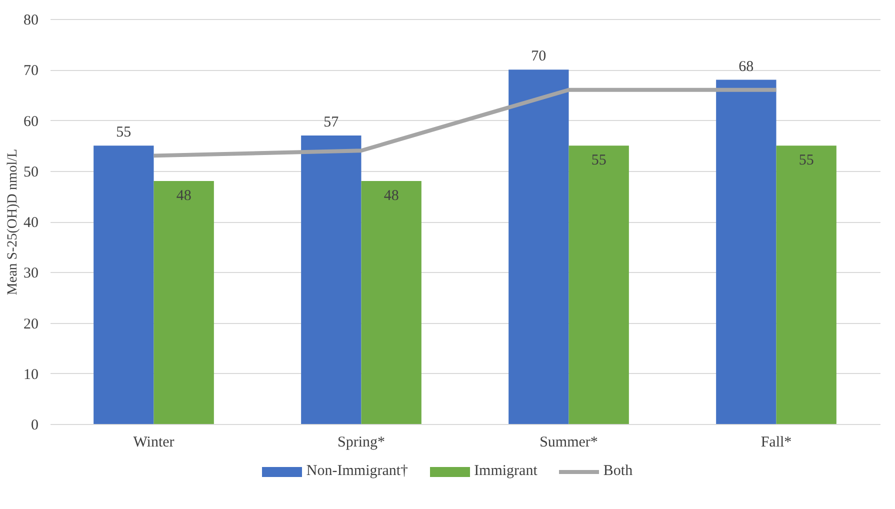  I want to click on y-tick-label: 10, so click(31, 374).